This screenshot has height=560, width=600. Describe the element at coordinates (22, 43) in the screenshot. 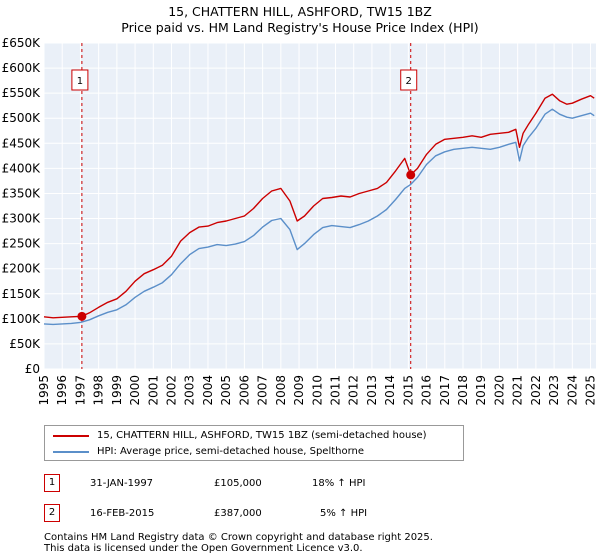

I see `y-tick-label: £650K` at that location.